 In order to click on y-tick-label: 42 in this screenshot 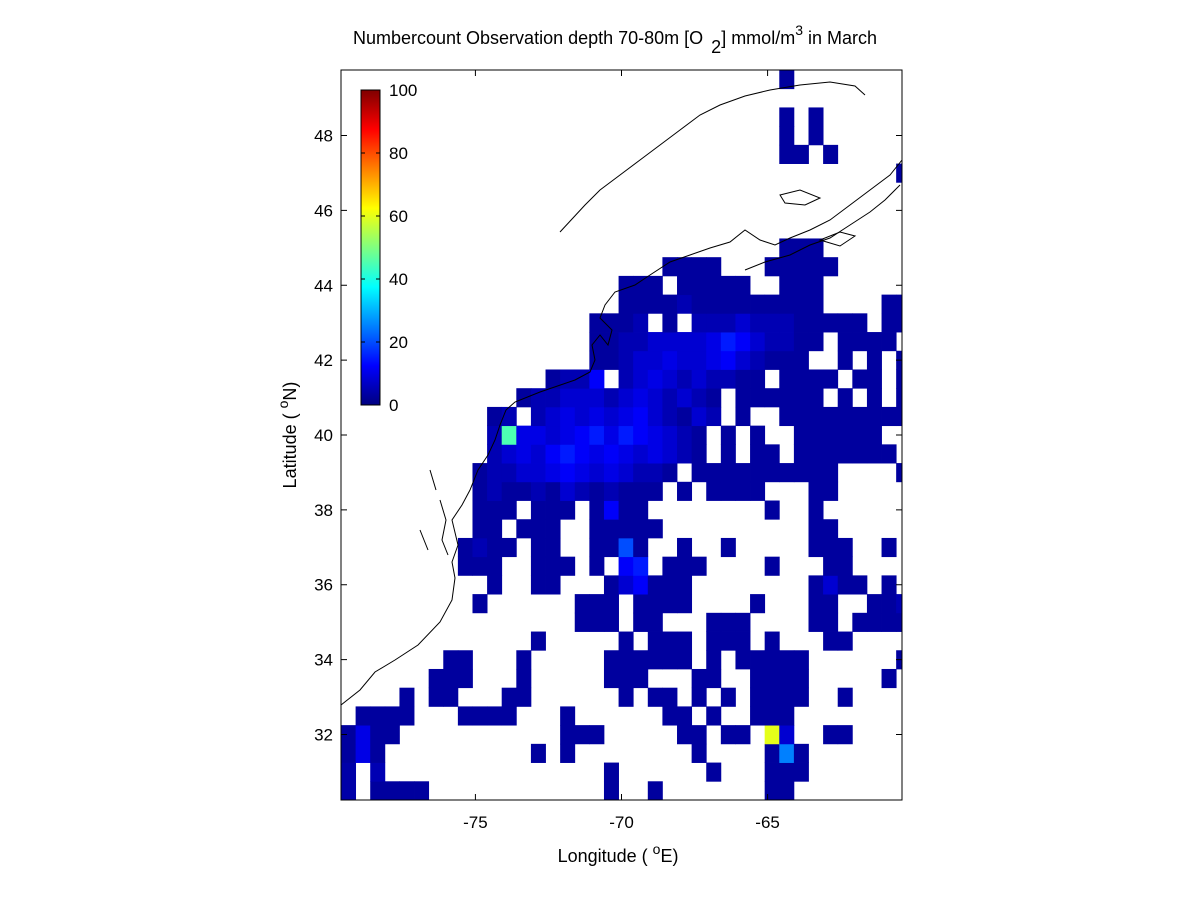, I will do `click(323, 360)`.